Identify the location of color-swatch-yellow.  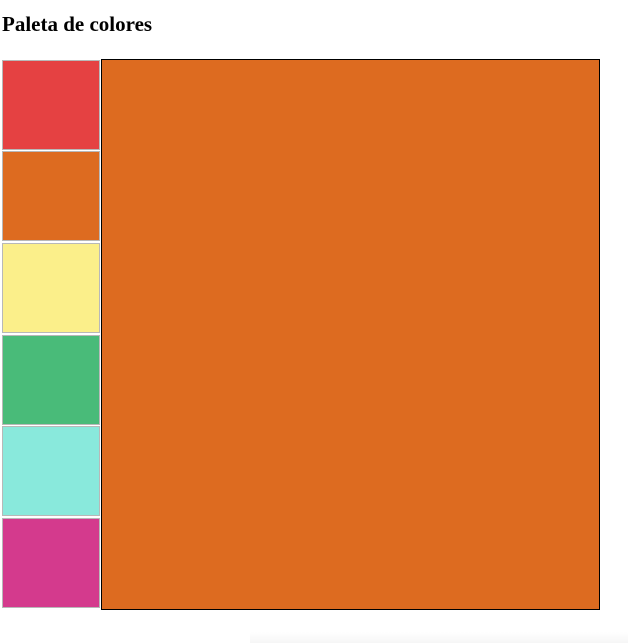
(51, 288).